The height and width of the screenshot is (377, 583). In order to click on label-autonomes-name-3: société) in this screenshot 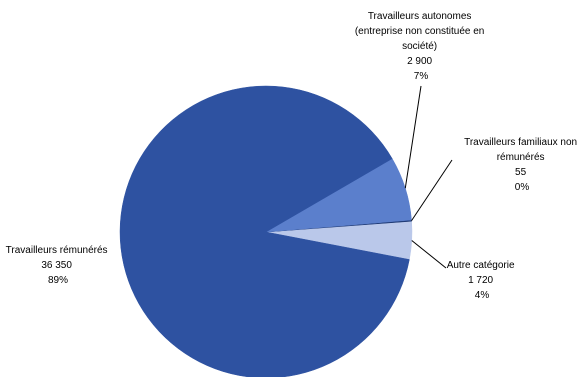, I will do `click(419, 46)`.